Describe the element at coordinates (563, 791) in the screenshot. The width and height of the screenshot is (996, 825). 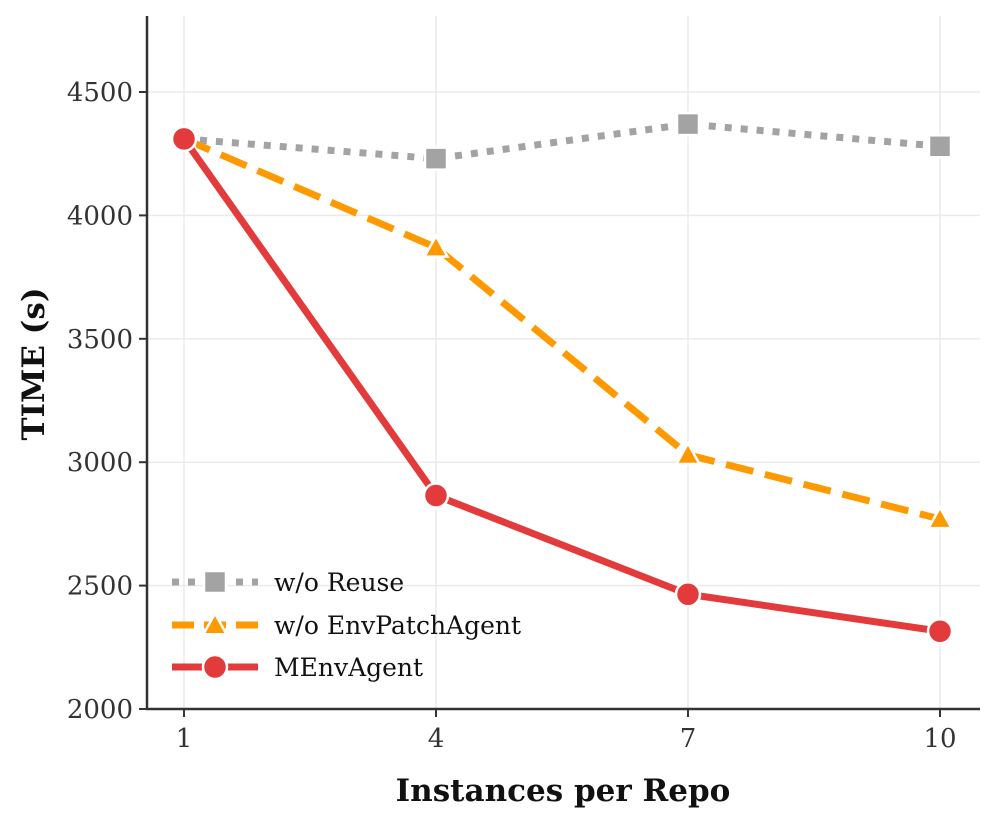
I see `x-axis-title: Instances per Repo` at that location.